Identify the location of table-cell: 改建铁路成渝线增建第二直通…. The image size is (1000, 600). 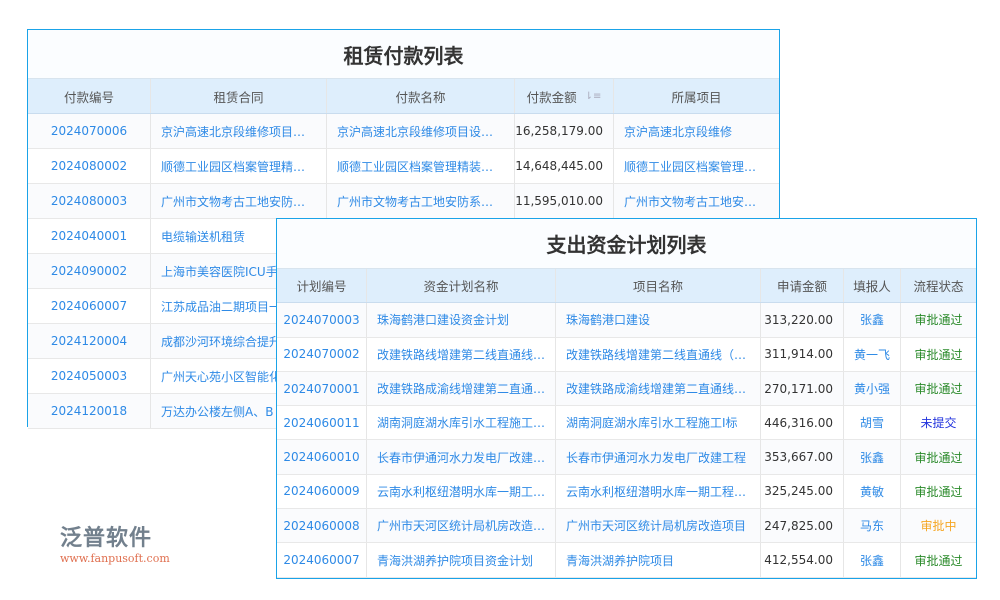
(461, 388).